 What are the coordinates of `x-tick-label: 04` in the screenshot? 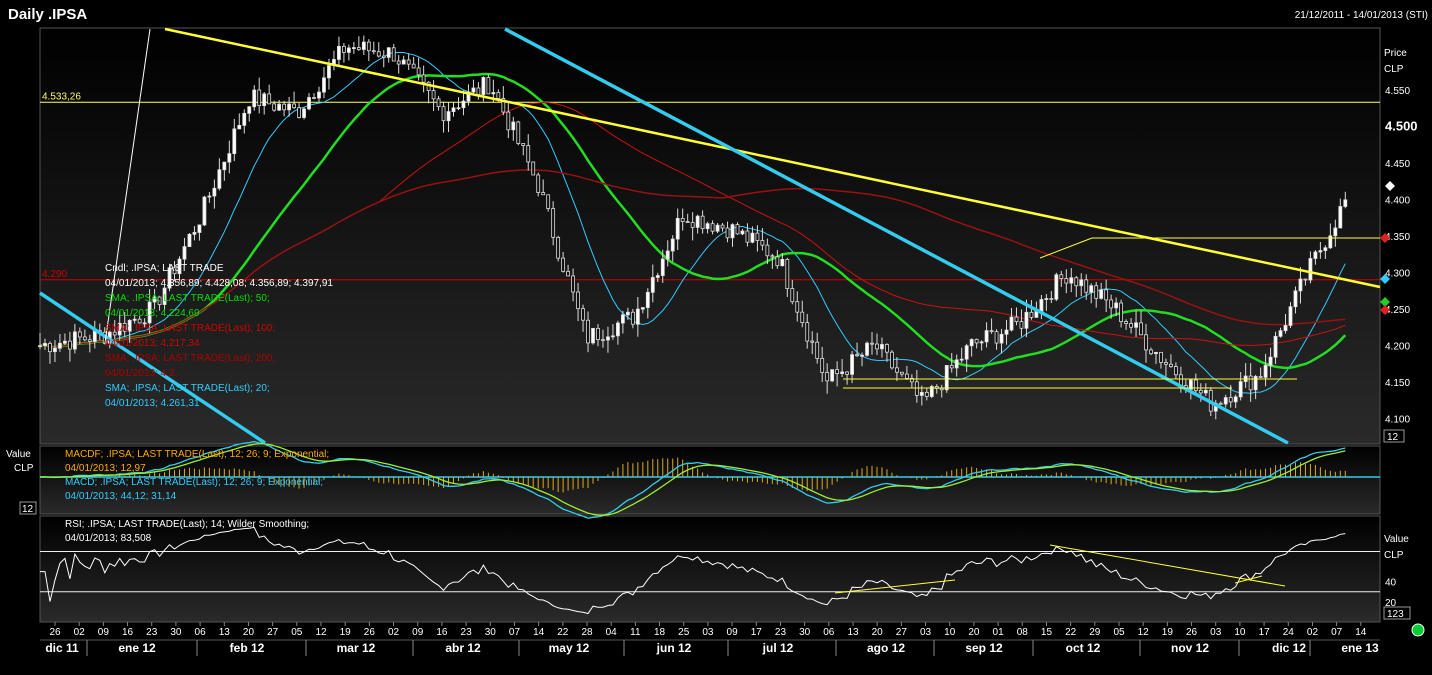 It's located at (612, 632).